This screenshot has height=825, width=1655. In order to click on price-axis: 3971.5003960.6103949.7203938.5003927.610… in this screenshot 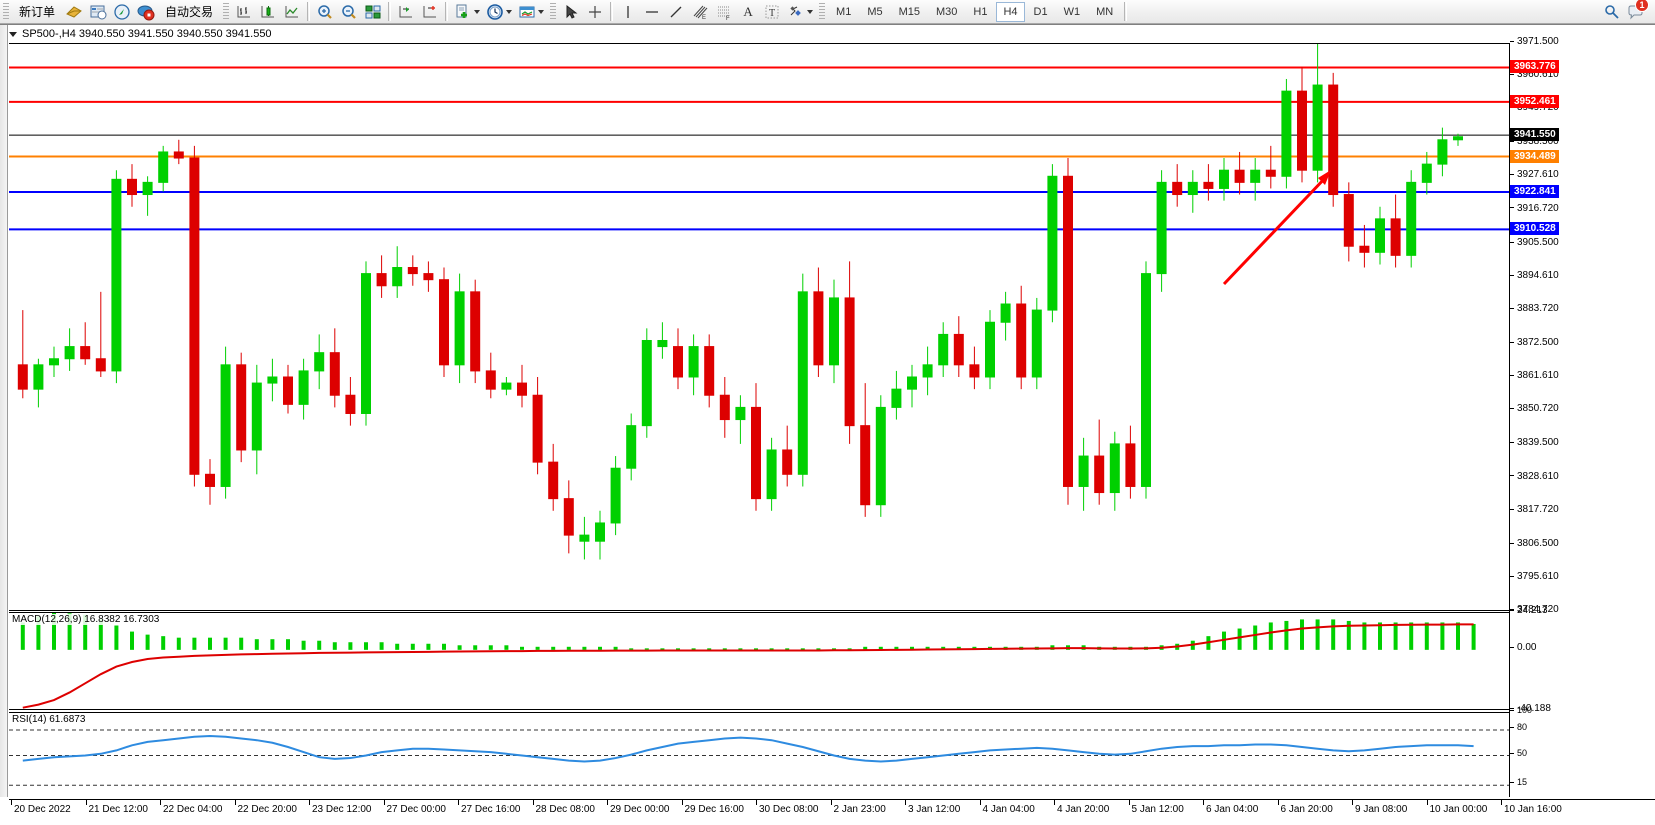, I will do `click(1582, 416)`.